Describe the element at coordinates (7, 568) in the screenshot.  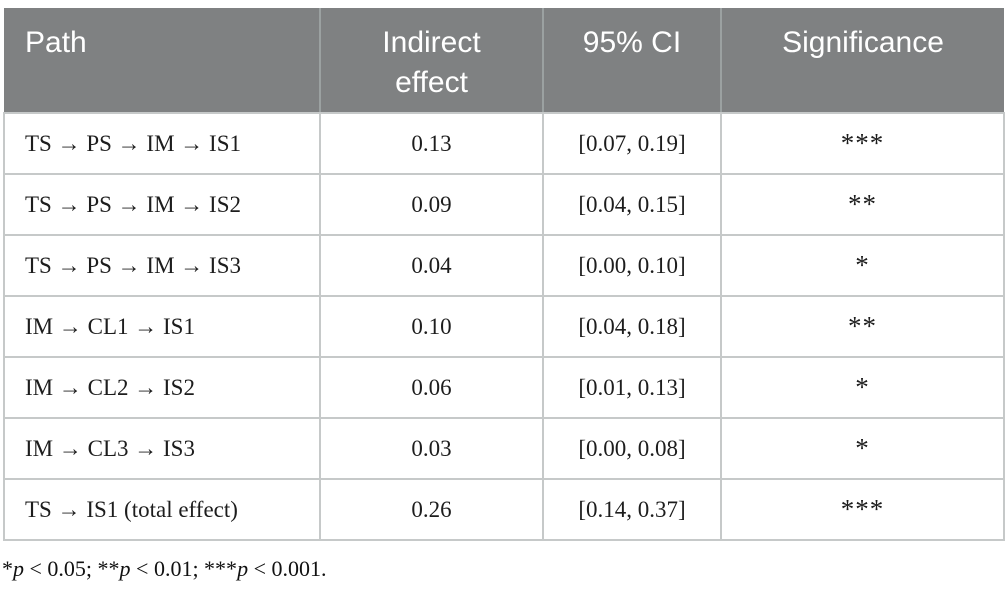
I see `footnote-stars: *` at that location.